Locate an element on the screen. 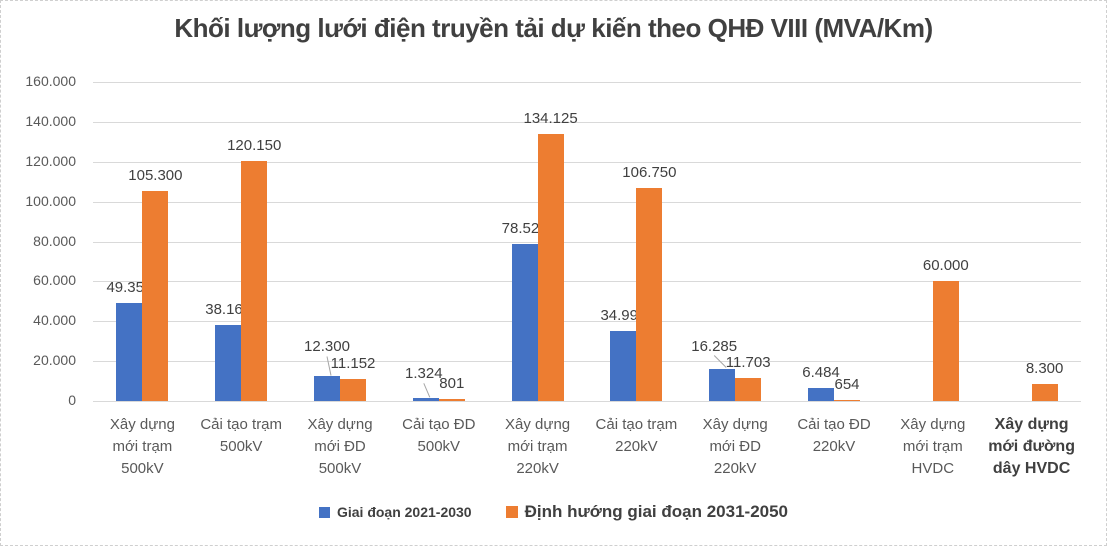  legend-item-period-2031-2050: Định hướng giai đoạn 2031-2050 is located at coordinates (647, 512).